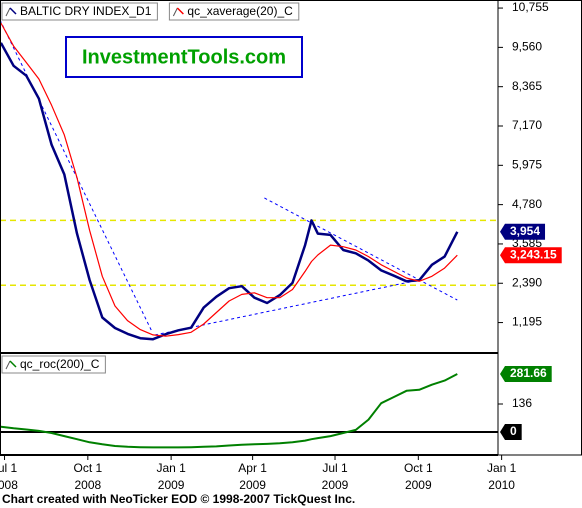 The image size is (582, 508). I want to click on y-tick-label: 2,390, so click(527, 282).